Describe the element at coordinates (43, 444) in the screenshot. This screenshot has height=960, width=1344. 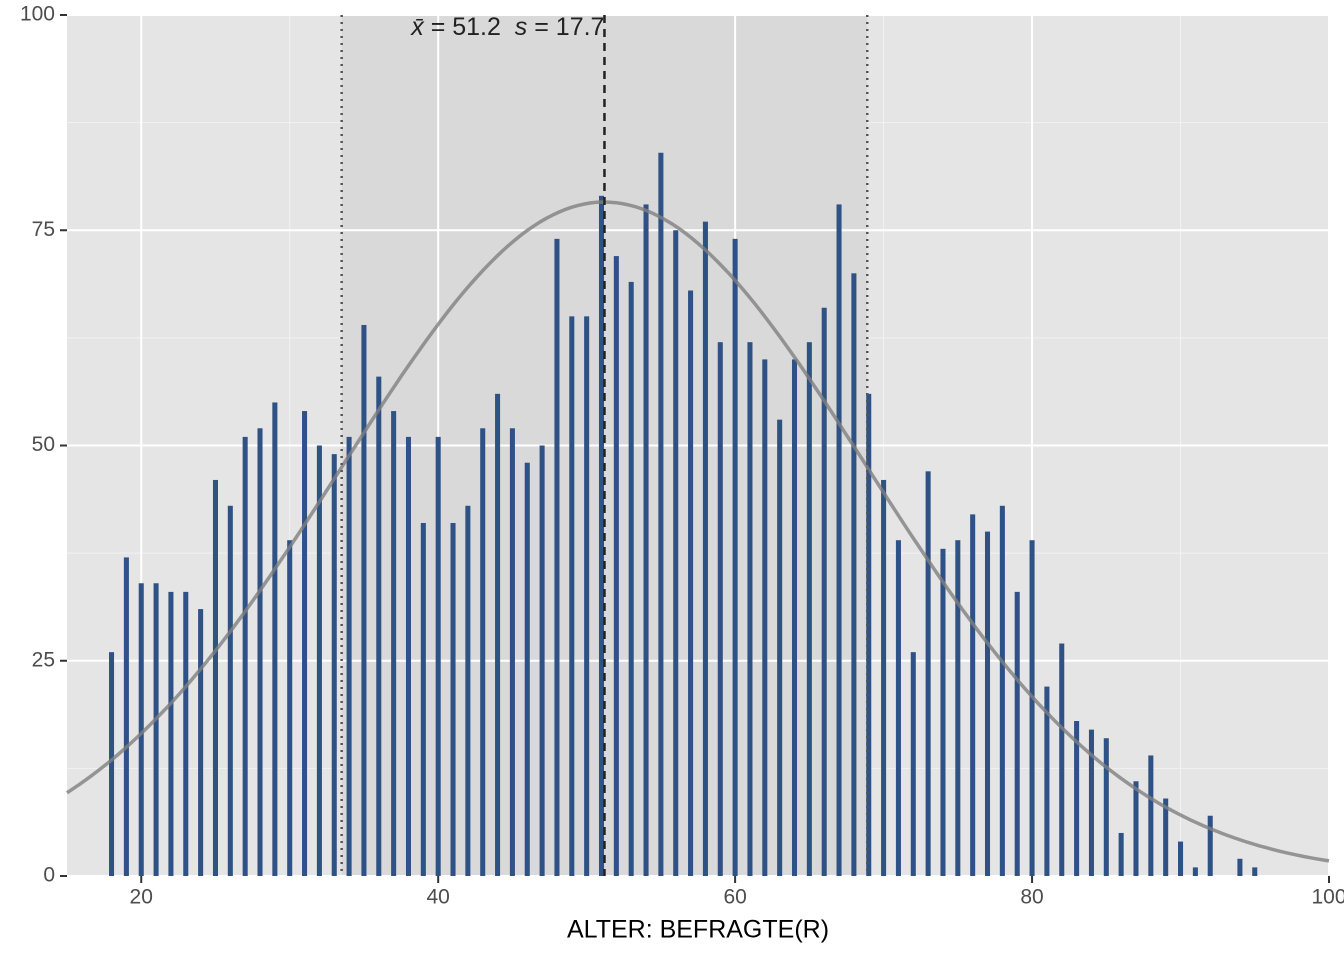
I see `y-tick-label: 50` at that location.